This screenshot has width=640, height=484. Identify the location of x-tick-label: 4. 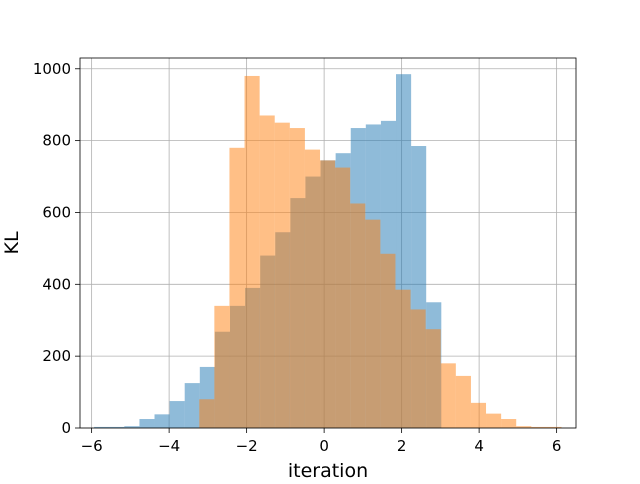
(479, 446).